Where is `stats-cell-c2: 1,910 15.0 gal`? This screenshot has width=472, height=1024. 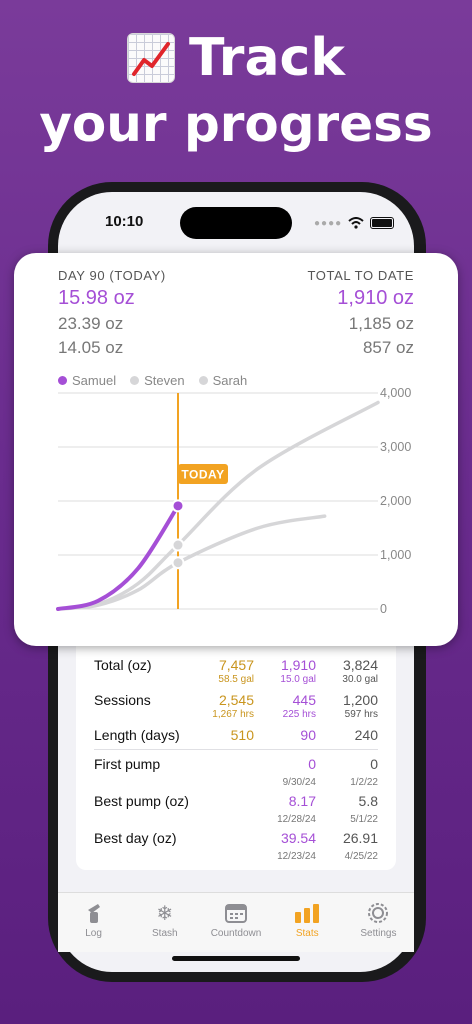 stats-cell-c2: 1,910 15.0 gal is located at coordinates (281, 671).